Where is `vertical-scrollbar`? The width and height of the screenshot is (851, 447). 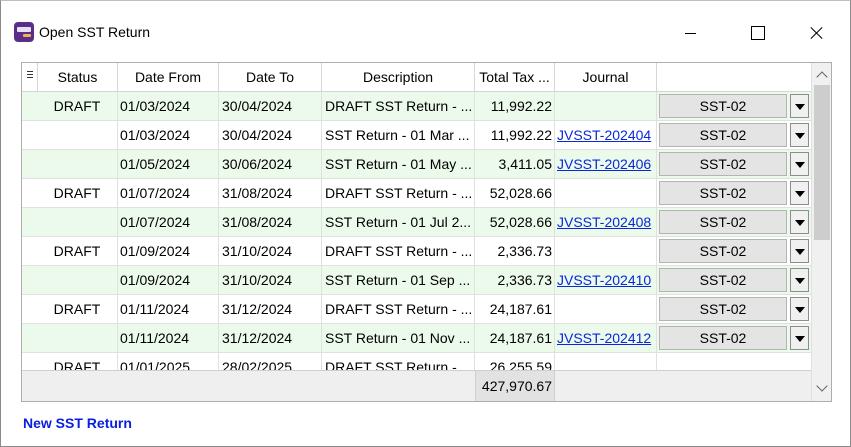 vertical-scrollbar is located at coordinates (821, 232).